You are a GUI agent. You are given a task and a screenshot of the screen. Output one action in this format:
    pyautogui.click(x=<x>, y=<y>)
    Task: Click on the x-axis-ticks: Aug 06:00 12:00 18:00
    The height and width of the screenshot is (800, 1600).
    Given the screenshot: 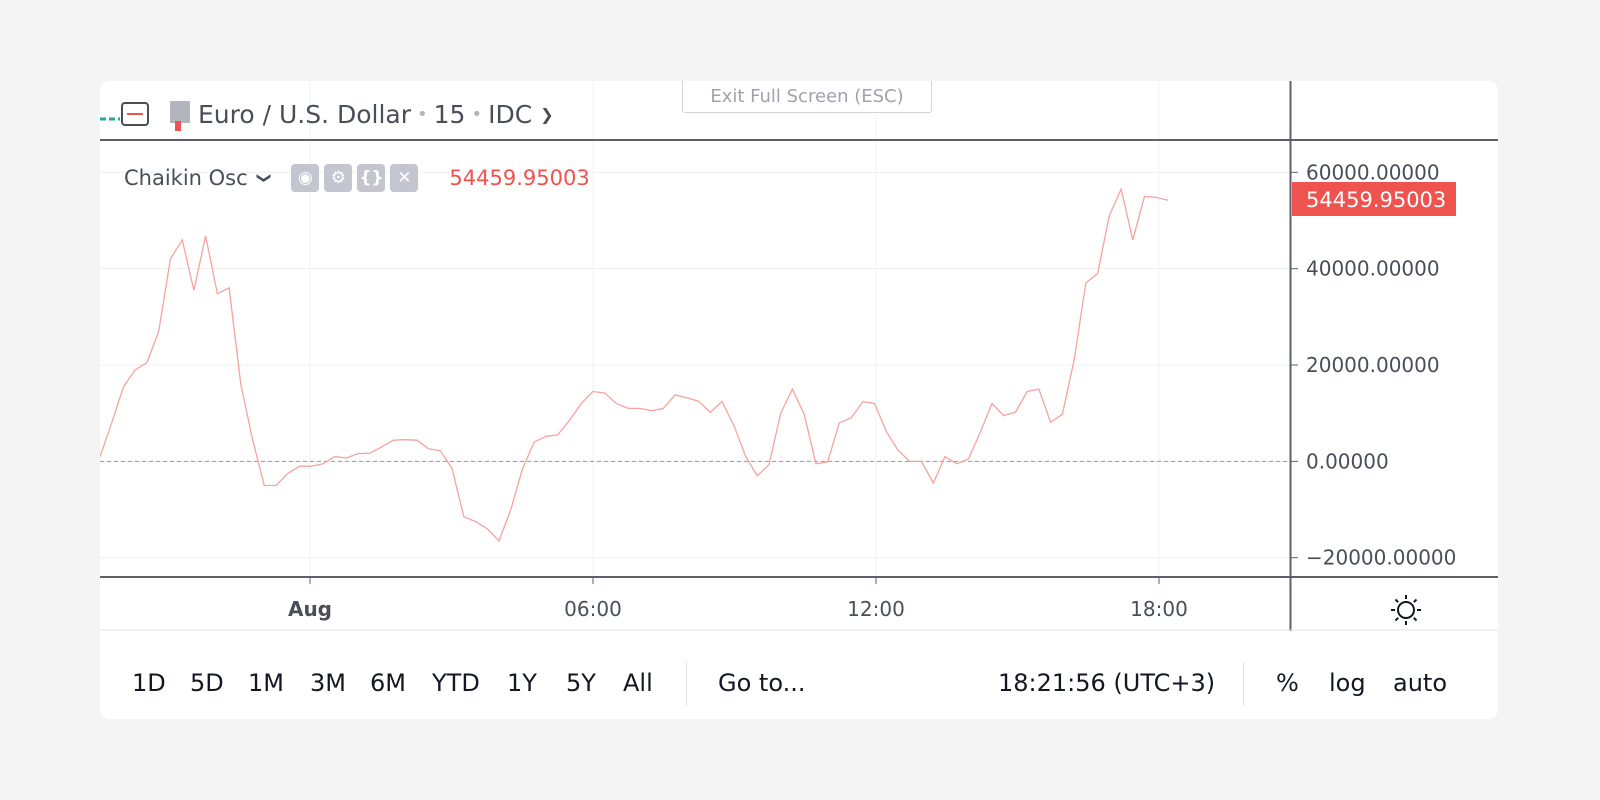 What is the action you would take?
    pyautogui.click(x=738, y=599)
    